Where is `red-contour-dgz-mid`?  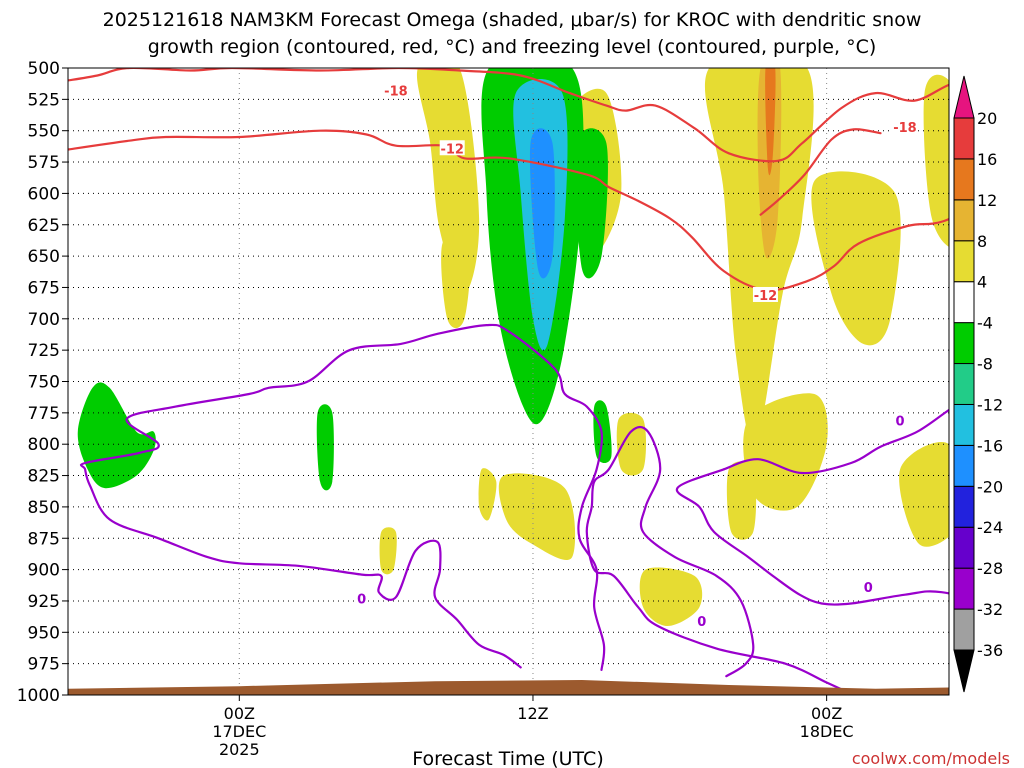
red-contour-dgz-mid is located at coordinates (820, 172).